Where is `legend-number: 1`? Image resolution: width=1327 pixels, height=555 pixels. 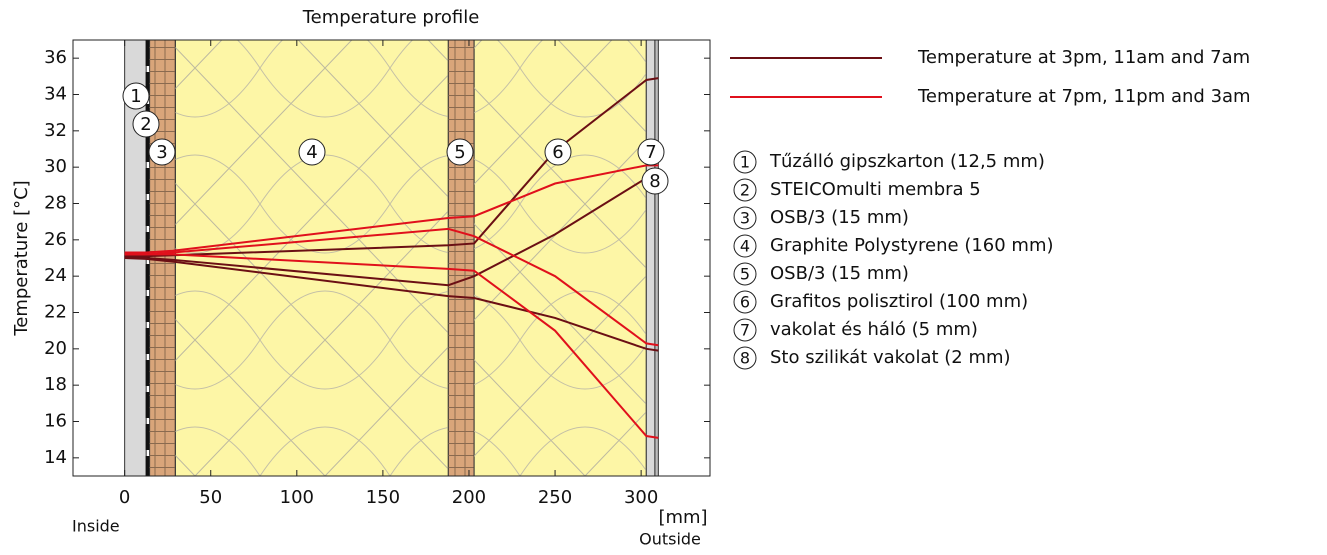
legend-number: 1 is located at coordinates (745, 162).